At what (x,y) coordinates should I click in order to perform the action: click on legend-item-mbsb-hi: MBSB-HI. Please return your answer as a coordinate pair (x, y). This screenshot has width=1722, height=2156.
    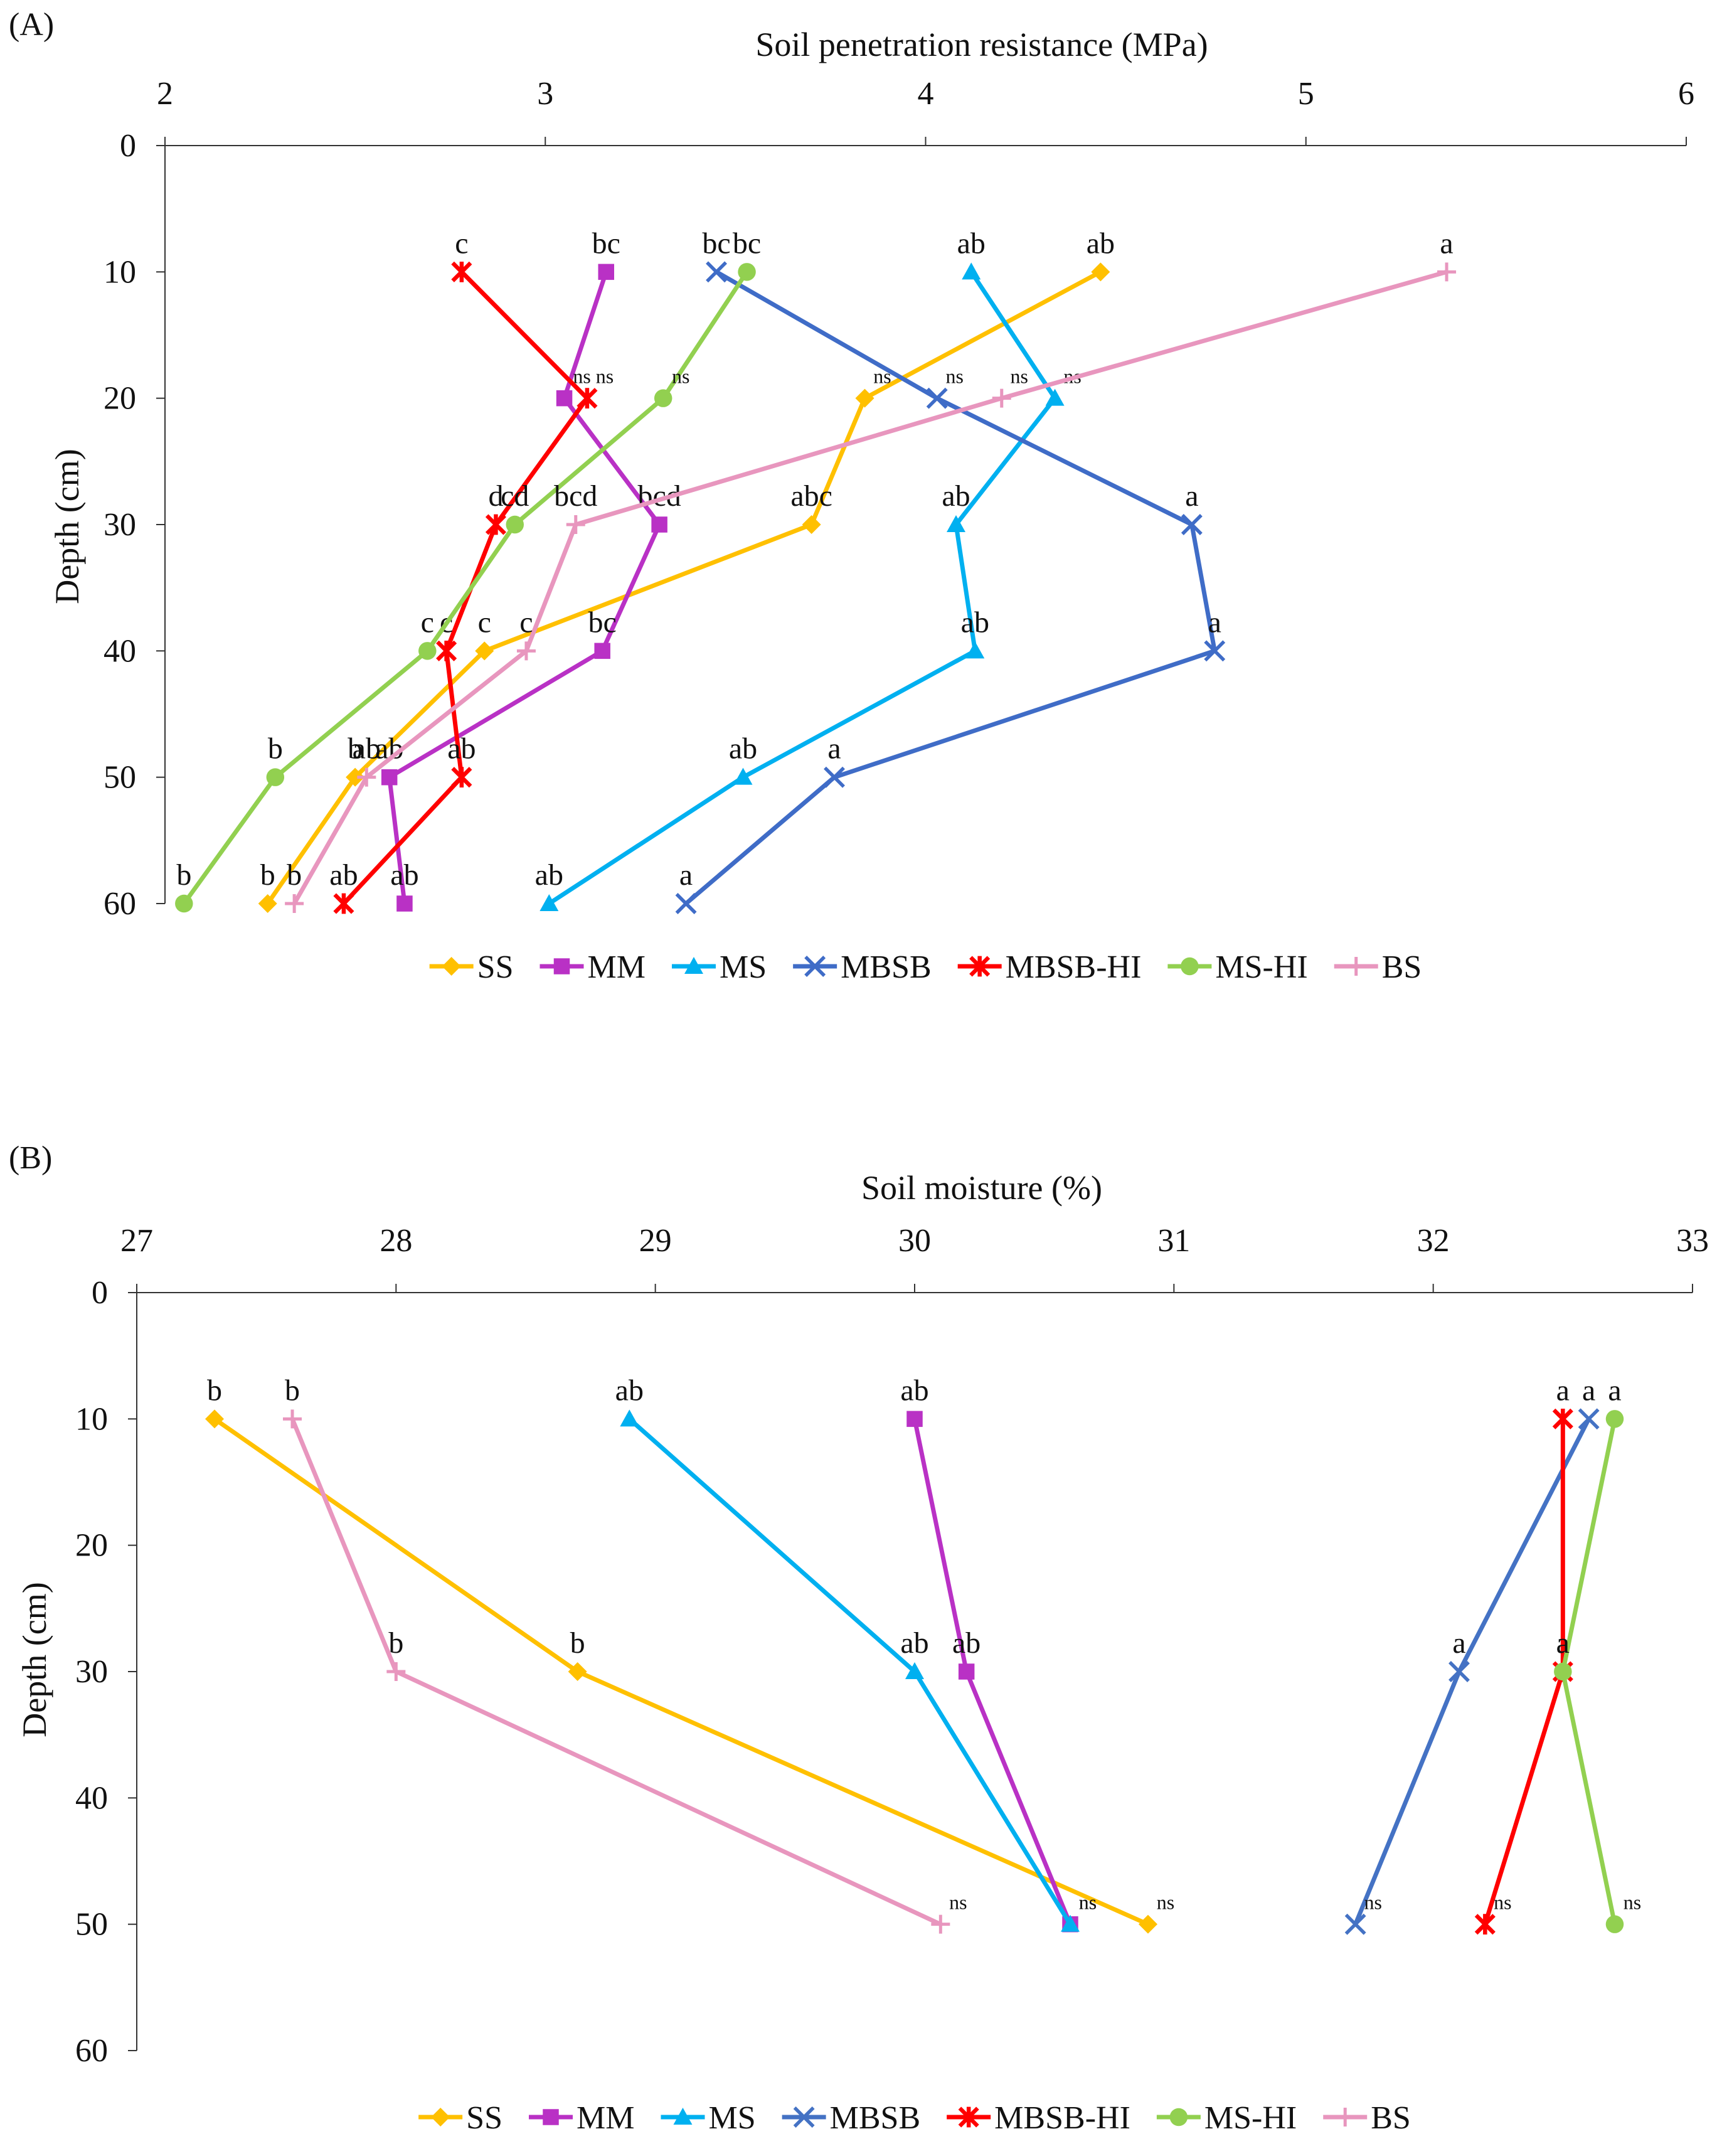
    Looking at the image, I should click on (1049, 967).